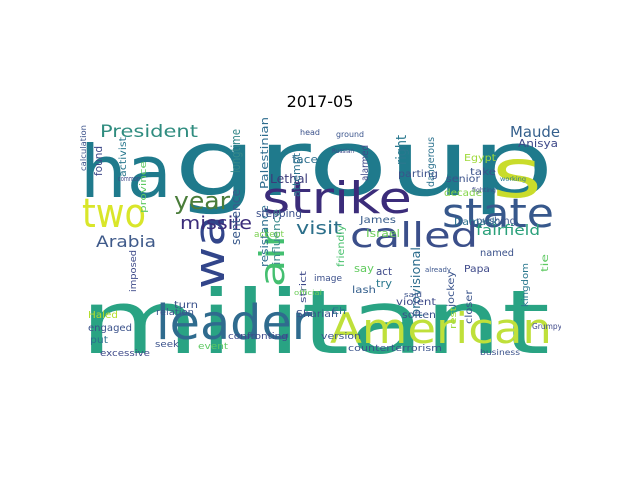 The width and height of the screenshot is (640, 480). I want to click on word-attempt: attempt, so click(296, 174).